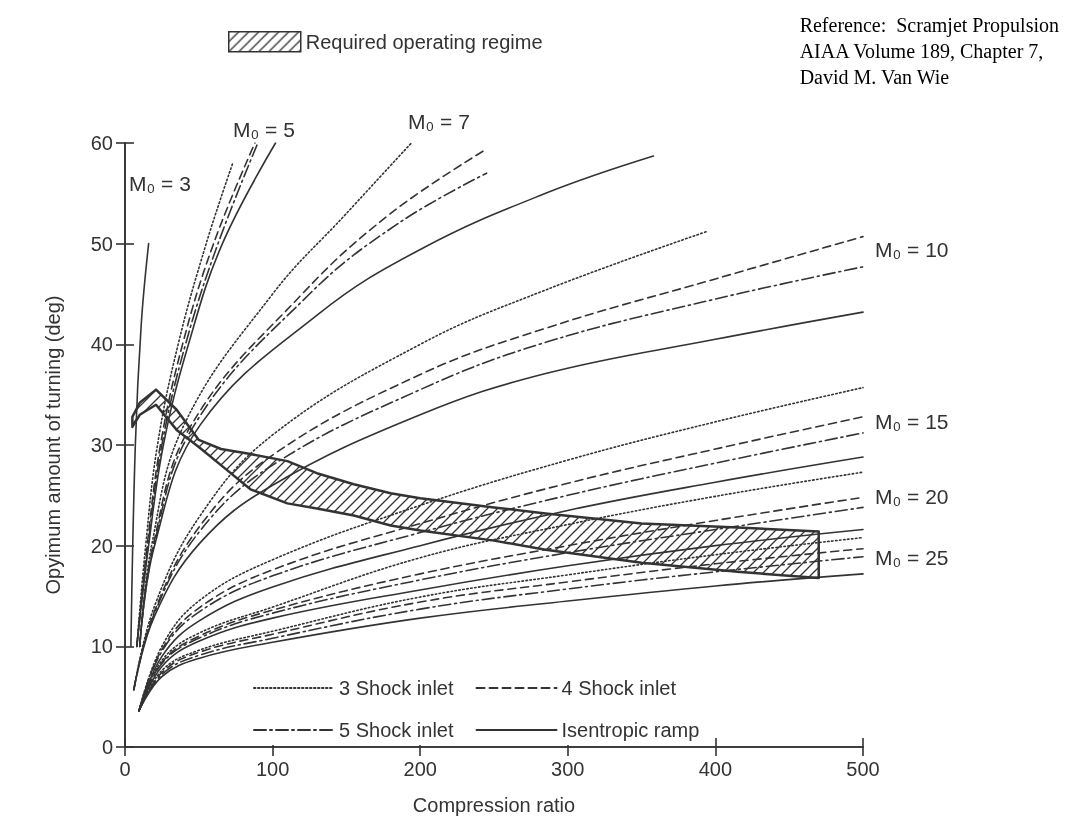 The width and height of the screenshot is (1075, 828). What do you see at coordinates (912, 496) in the screenshot?
I see `text: M₀ = 20` at bounding box center [912, 496].